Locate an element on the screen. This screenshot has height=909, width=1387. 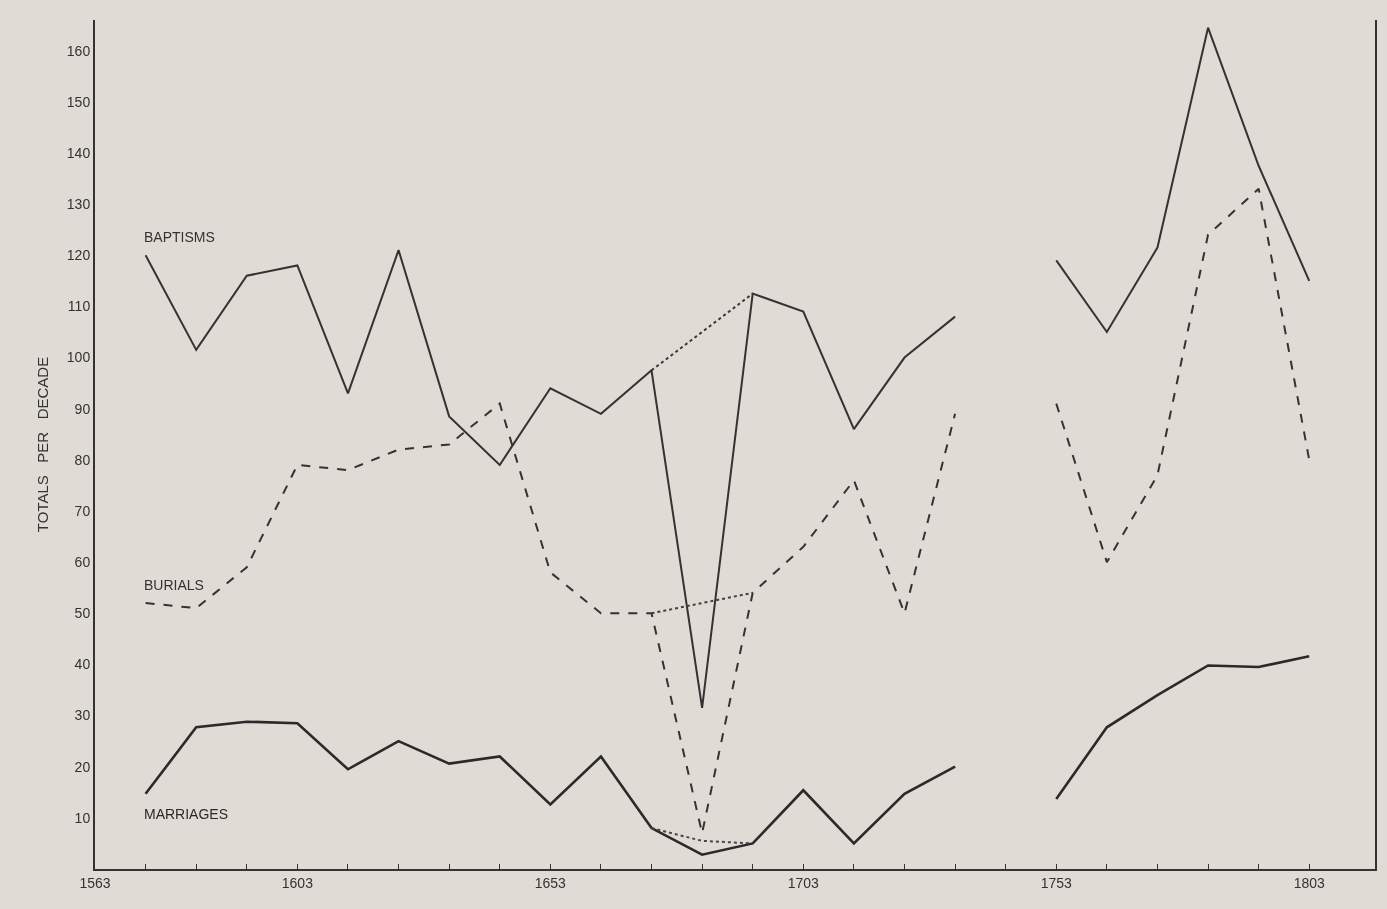
y-tick-label: 100 is located at coordinates (78, 357).